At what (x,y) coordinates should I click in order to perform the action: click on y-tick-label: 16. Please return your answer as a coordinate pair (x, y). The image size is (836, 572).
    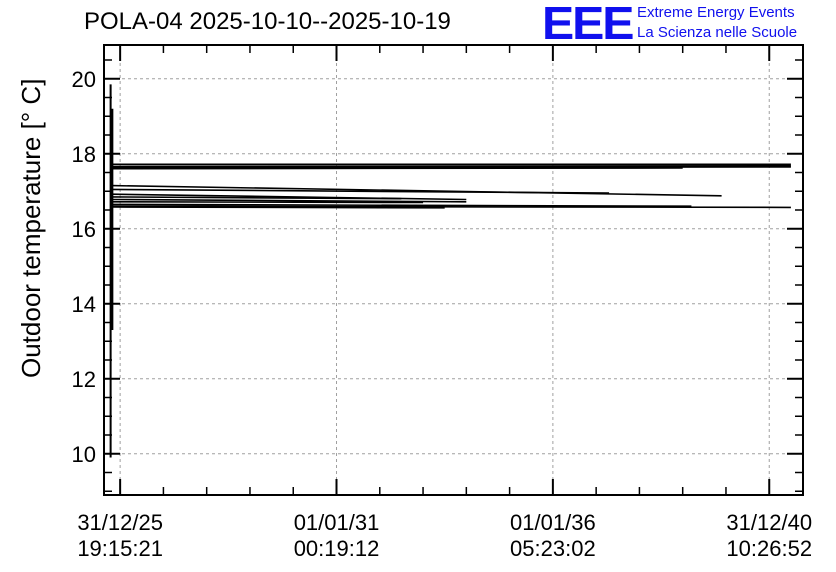
    Looking at the image, I should click on (84, 229).